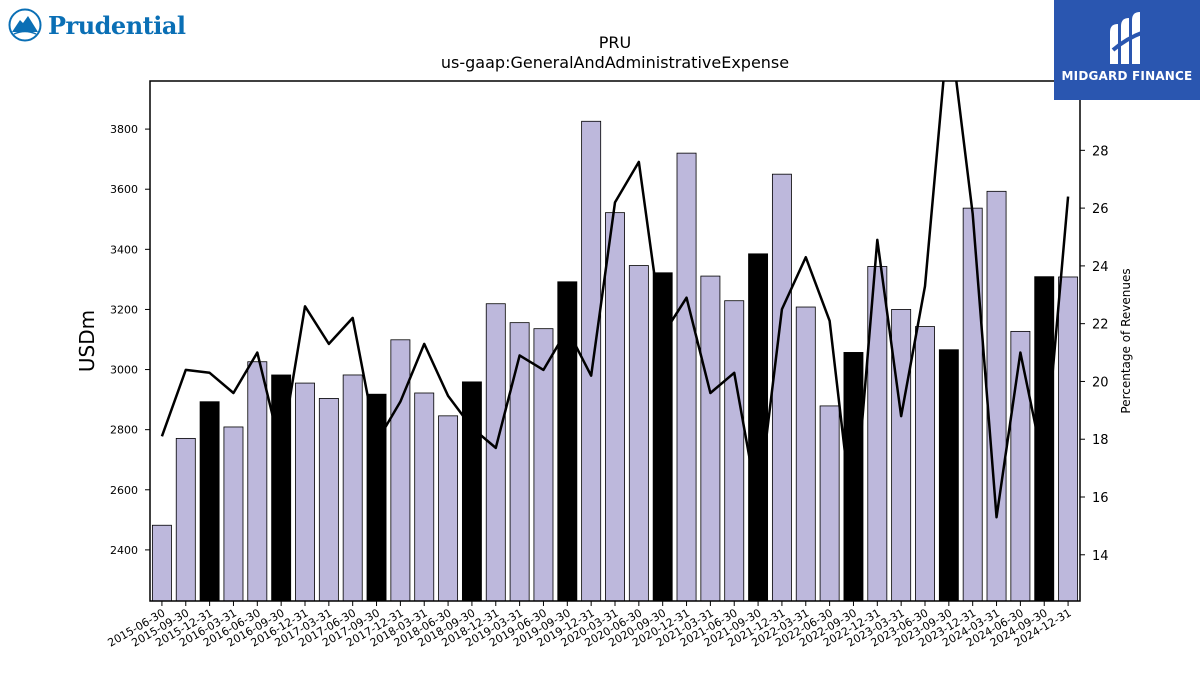 Image resolution: width=1200 pixels, height=675 pixels. Describe the element at coordinates (615, 42) in the screenshot. I see `chart-title: PRU` at that location.